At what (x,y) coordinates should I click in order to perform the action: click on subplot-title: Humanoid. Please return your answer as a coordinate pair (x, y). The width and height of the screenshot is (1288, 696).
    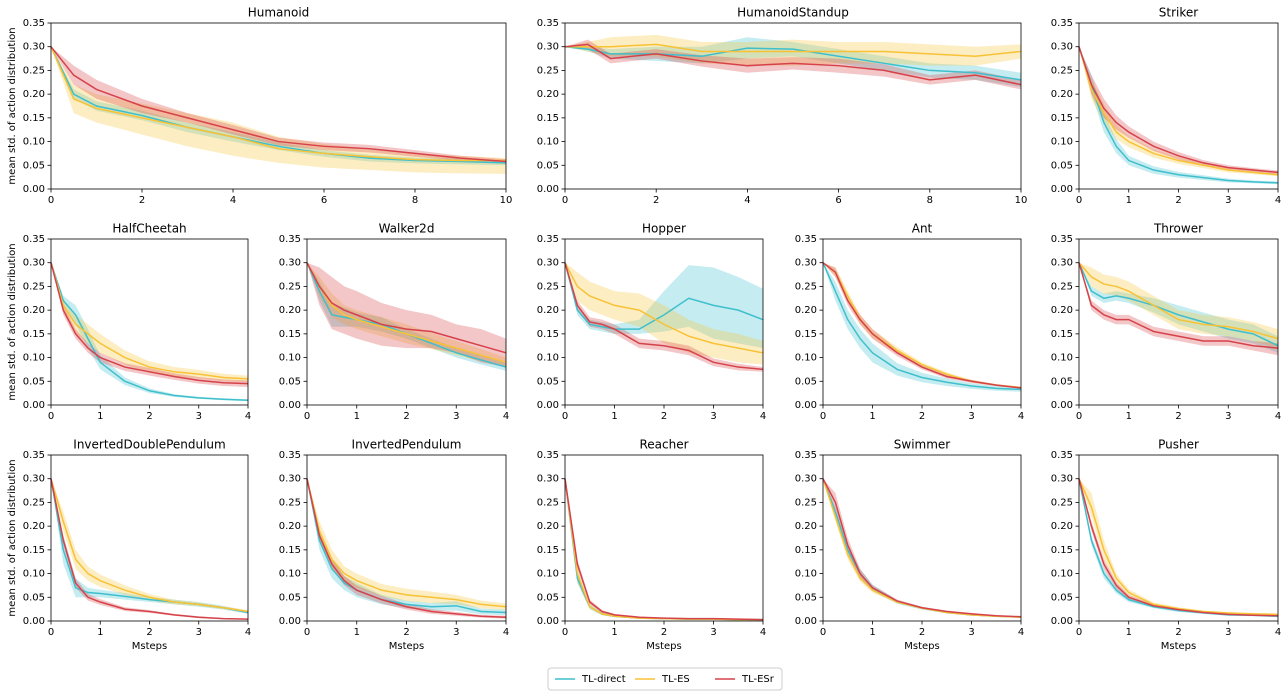
    Looking at the image, I should click on (279, 13).